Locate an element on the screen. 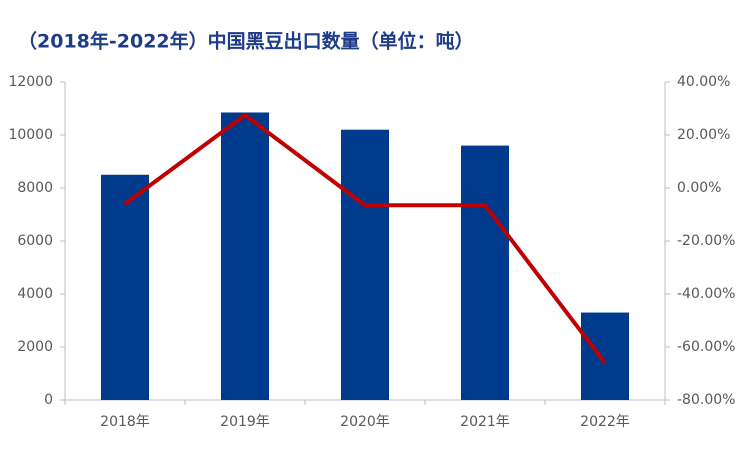  y2-tick-label: -20.00% is located at coordinates (706, 241).